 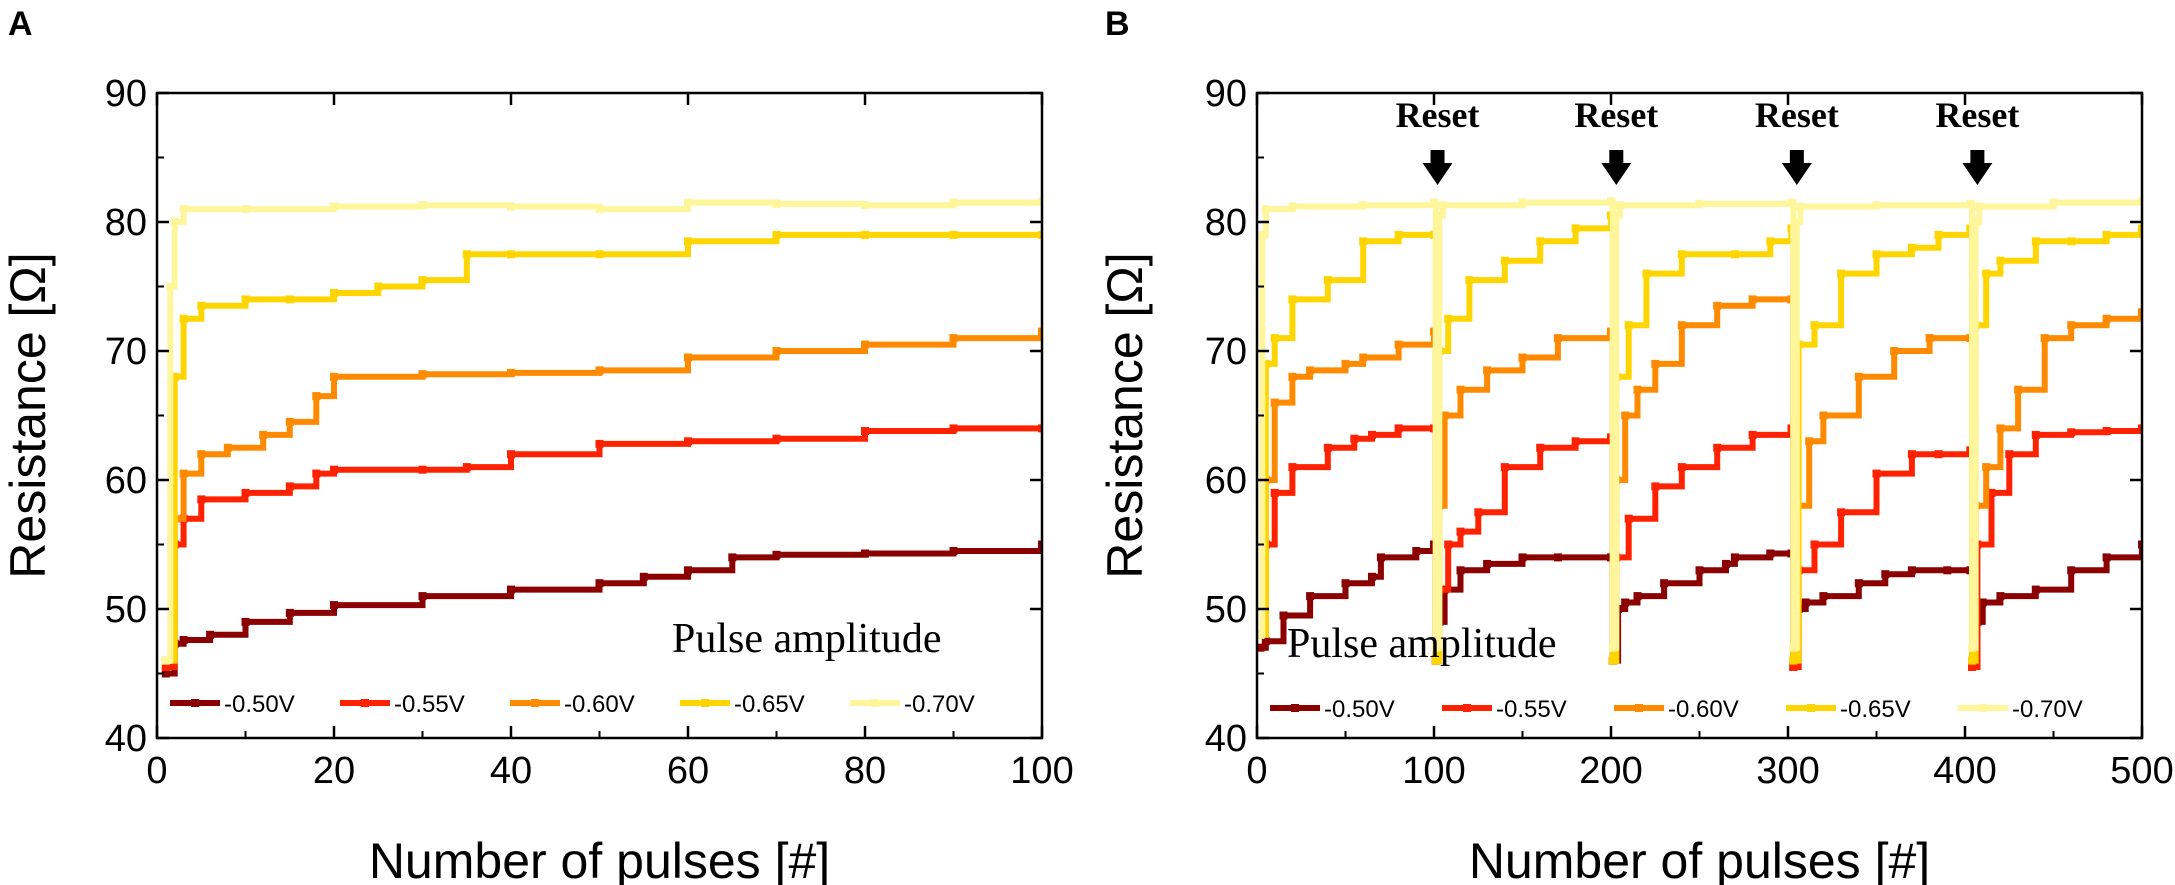 What do you see at coordinates (2141, 771) in the screenshot?
I see `x-tick-label: 500` at bounding box center [2141, 771].